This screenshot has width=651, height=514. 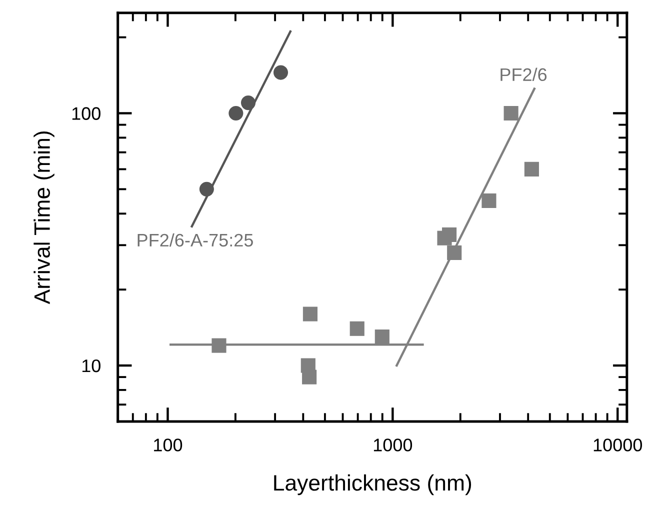 What do you see at coordinates (195, 240) in the screenshot?
I see `text: PF2/6-A-75:25` at bounding box center [195, 240].